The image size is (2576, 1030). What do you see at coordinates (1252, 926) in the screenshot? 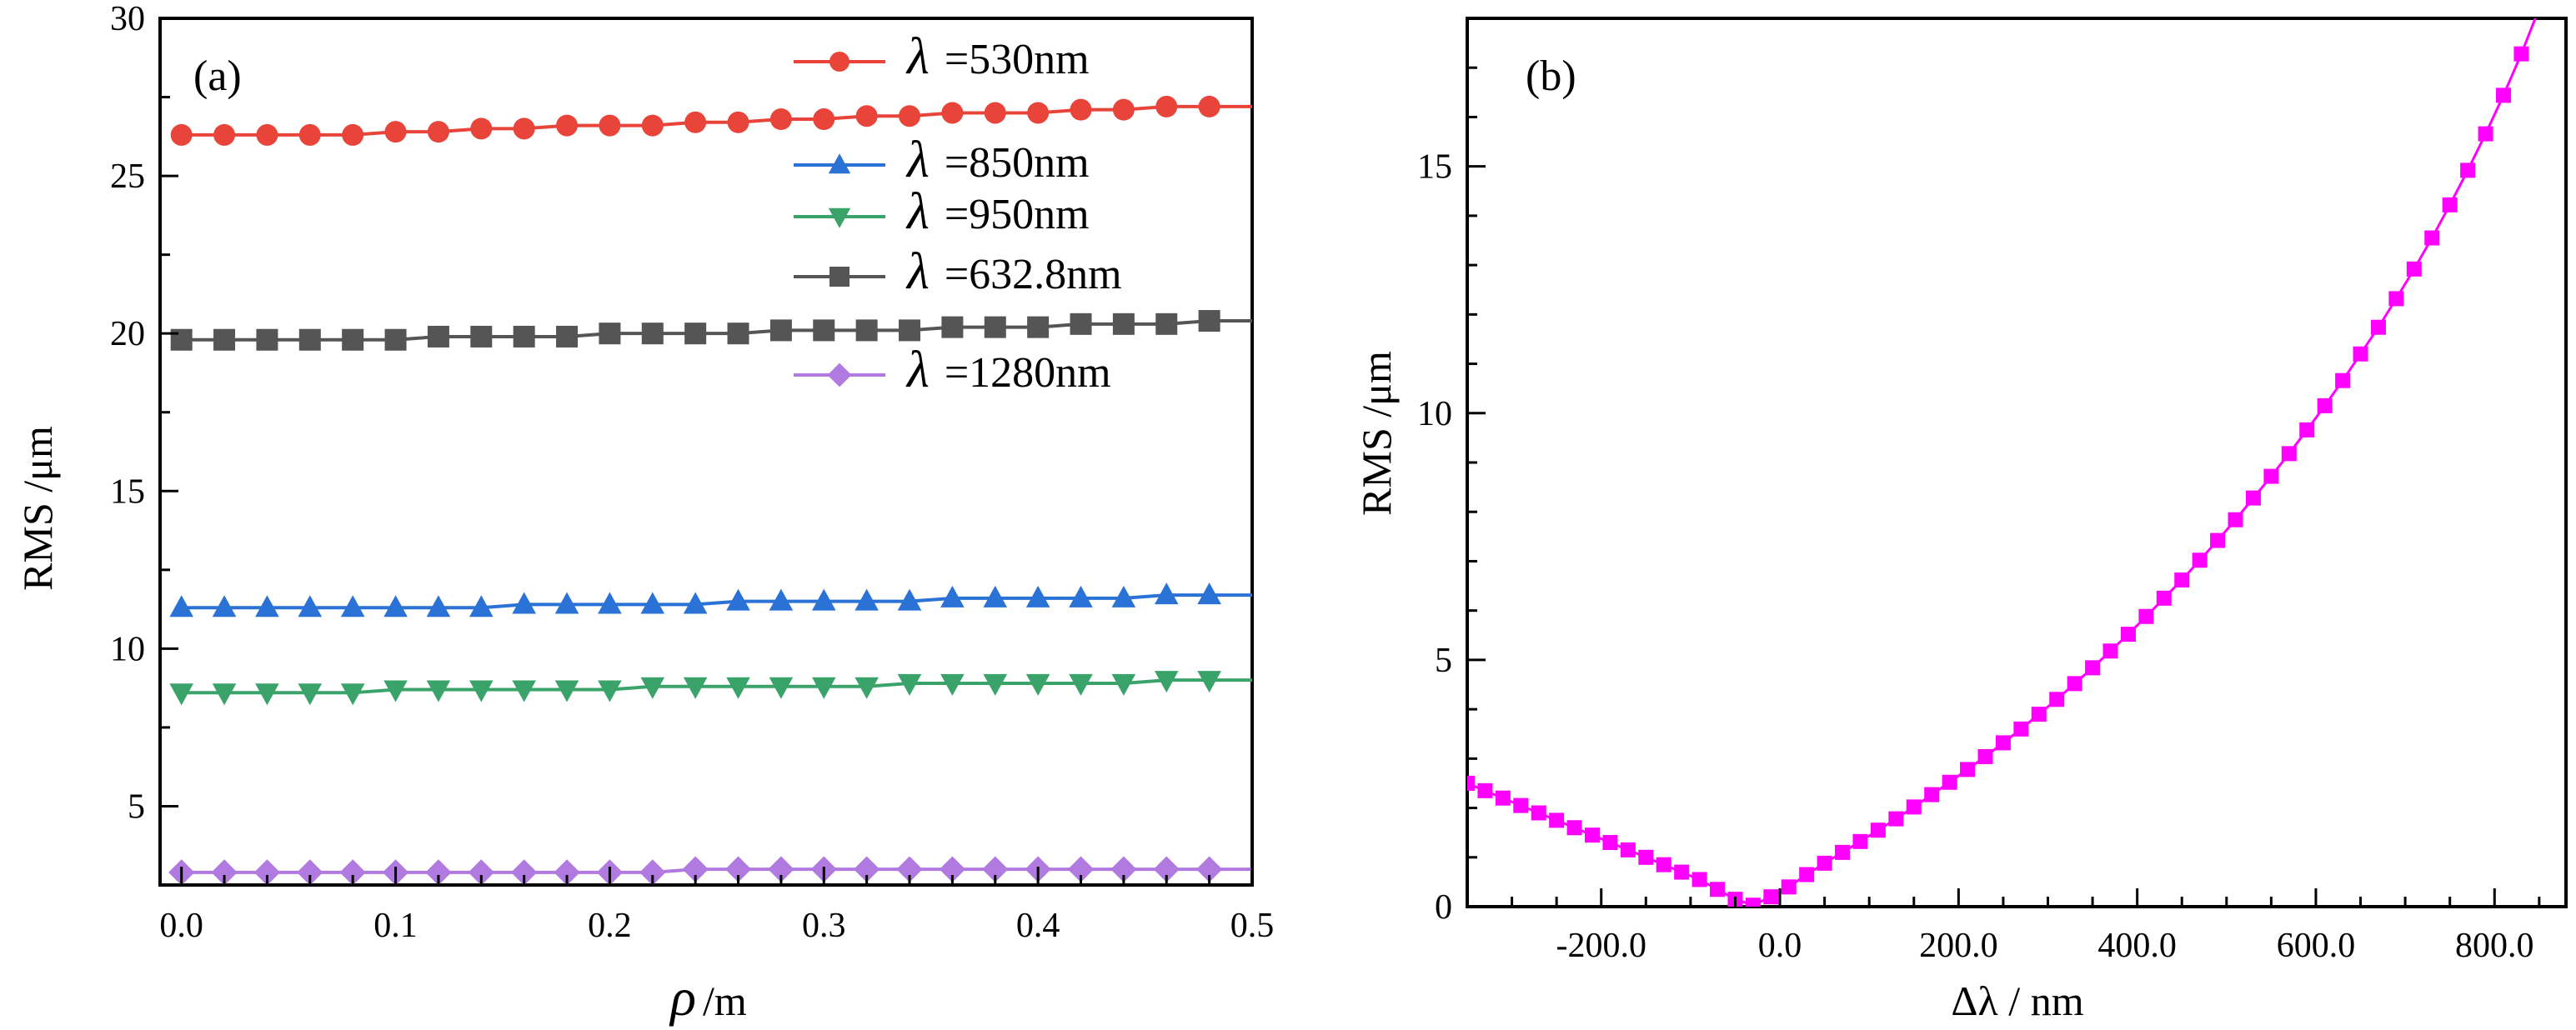
I see `x-tick-label: 0.5` at bounding box center [1252, 926].